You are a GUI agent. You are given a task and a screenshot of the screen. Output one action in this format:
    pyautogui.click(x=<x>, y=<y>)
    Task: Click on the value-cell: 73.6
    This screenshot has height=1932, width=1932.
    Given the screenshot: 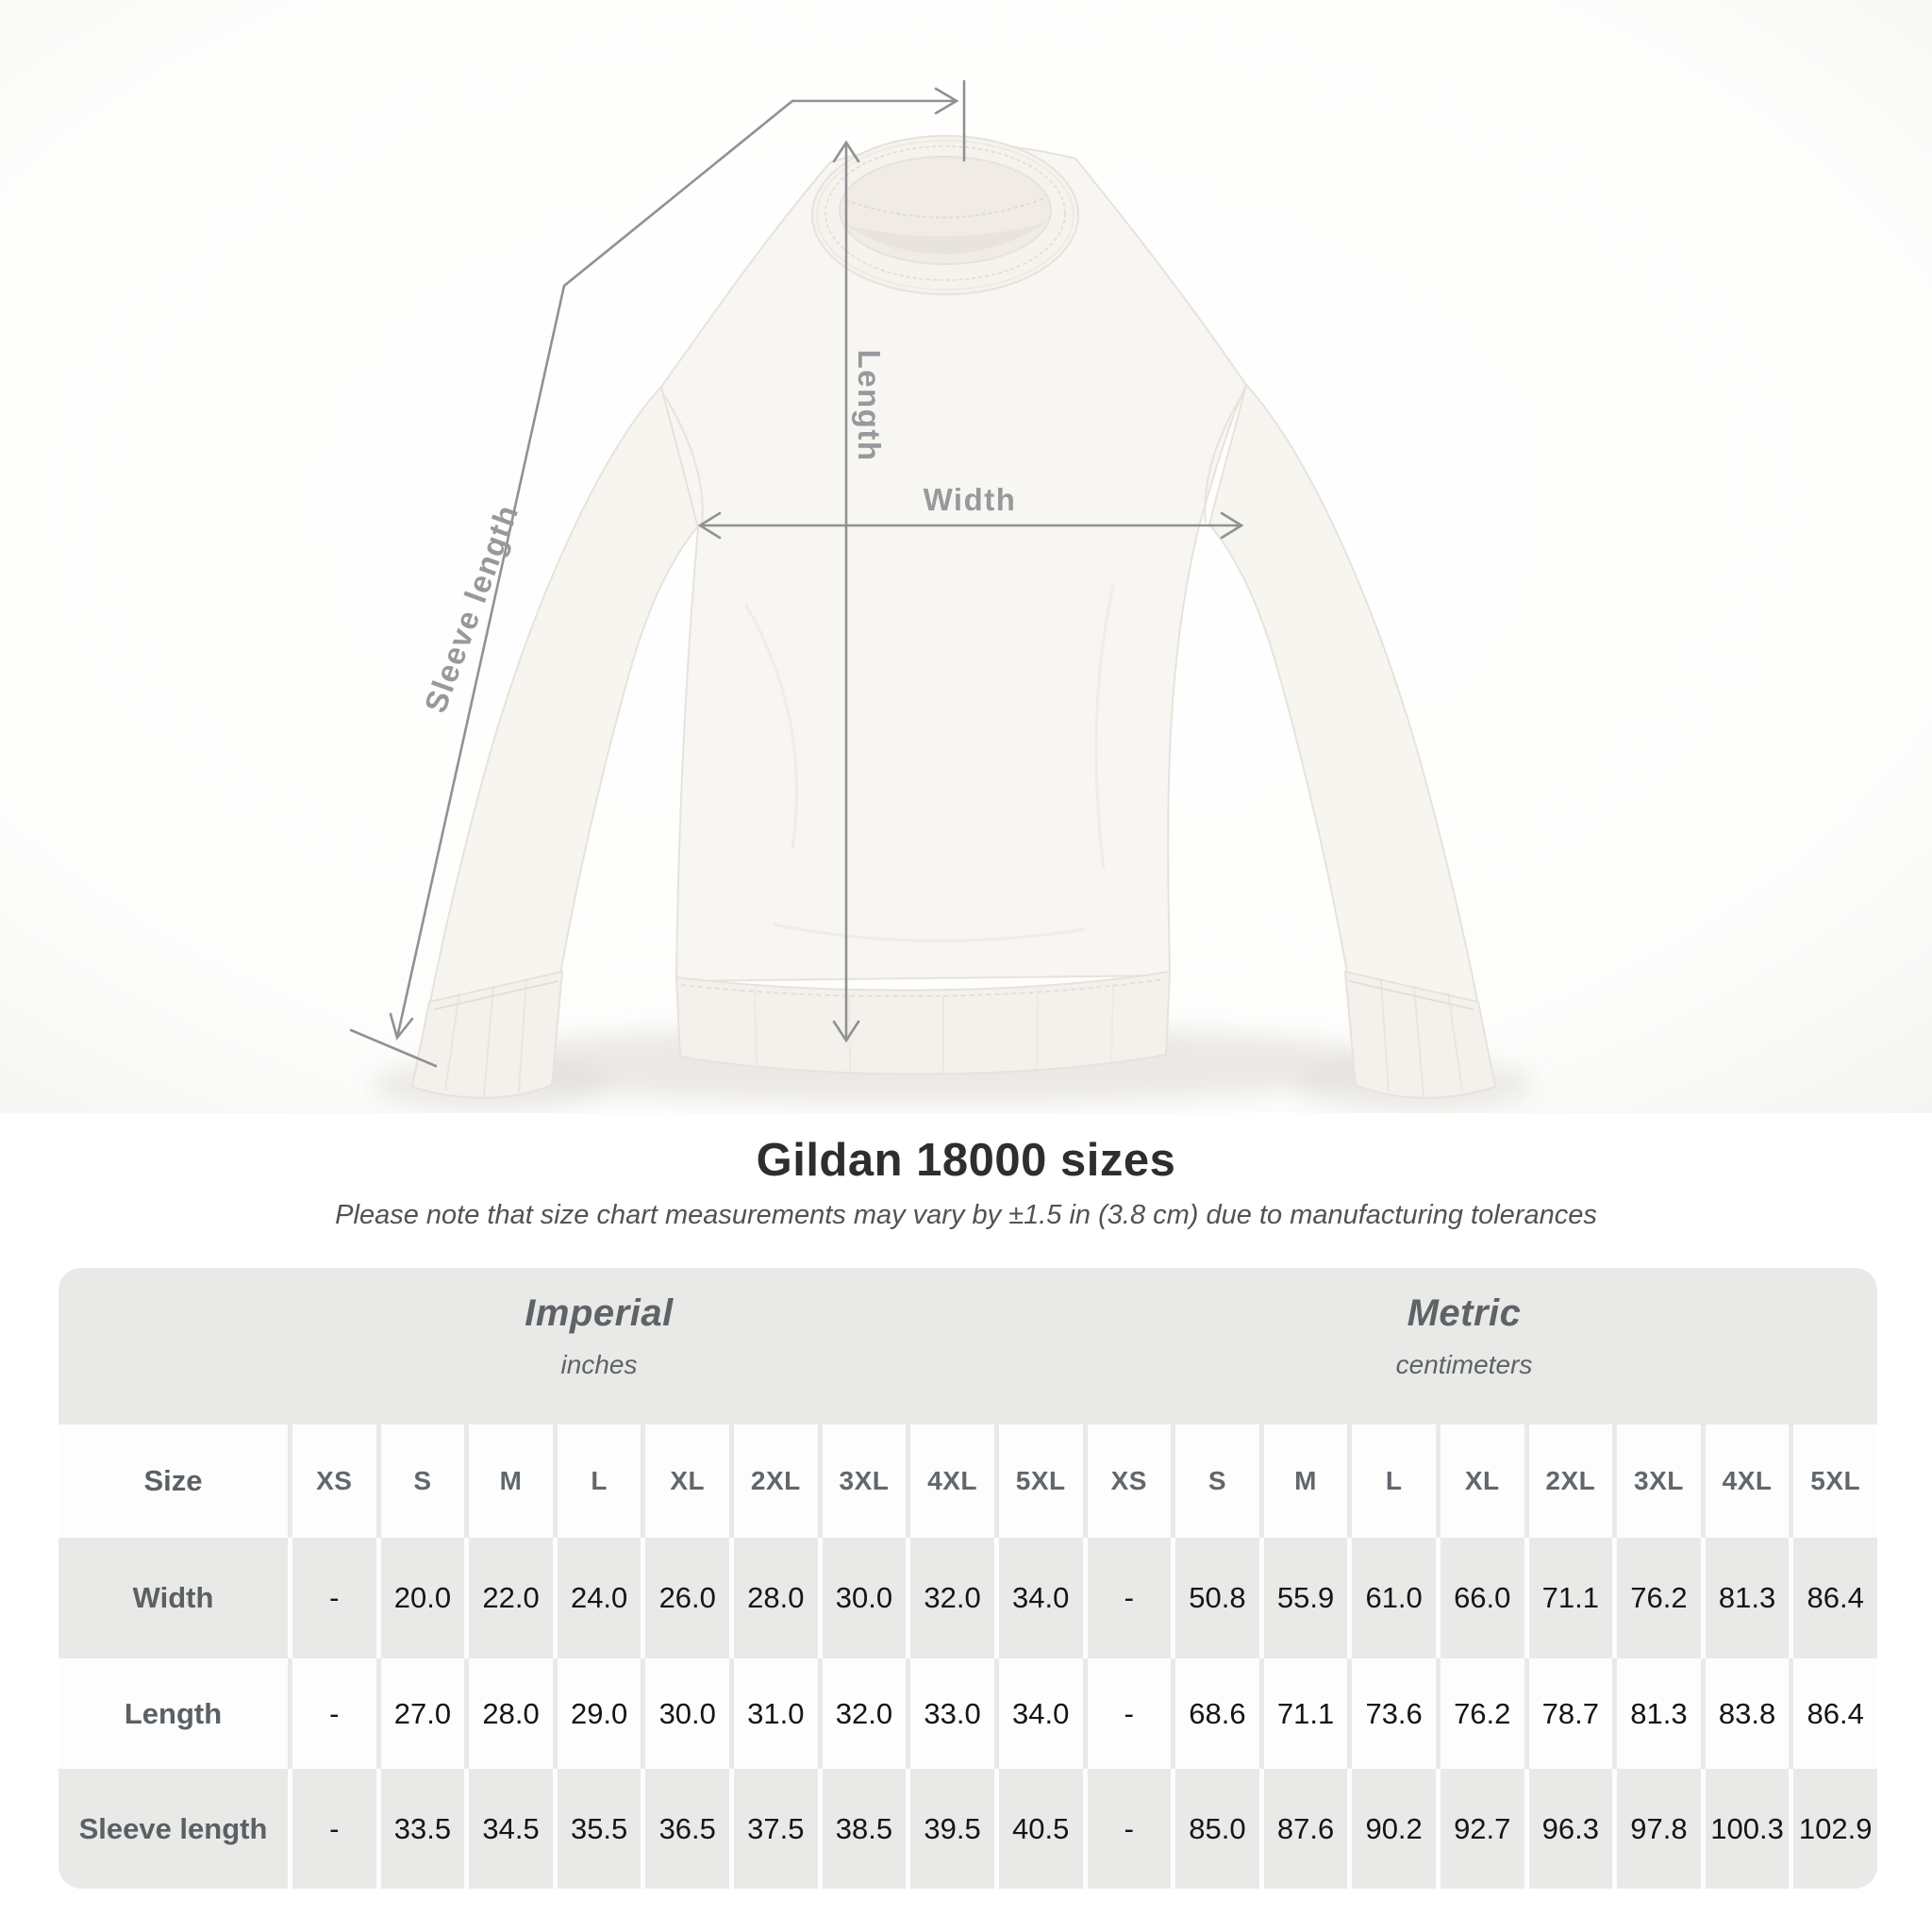 What is the action you would take?
    pyautogui.click(x=1394, y=1714)
    